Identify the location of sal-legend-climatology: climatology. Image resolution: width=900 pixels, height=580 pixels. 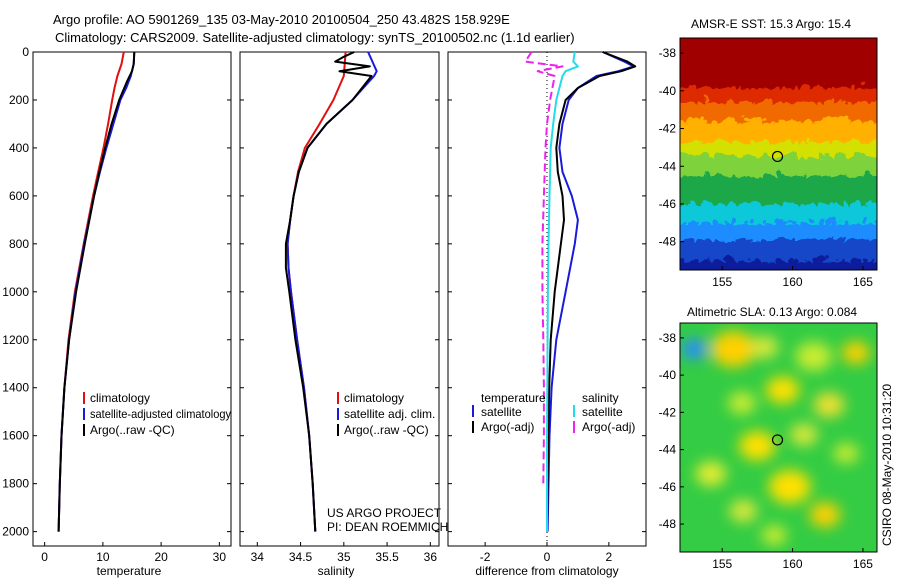
(374, 398).